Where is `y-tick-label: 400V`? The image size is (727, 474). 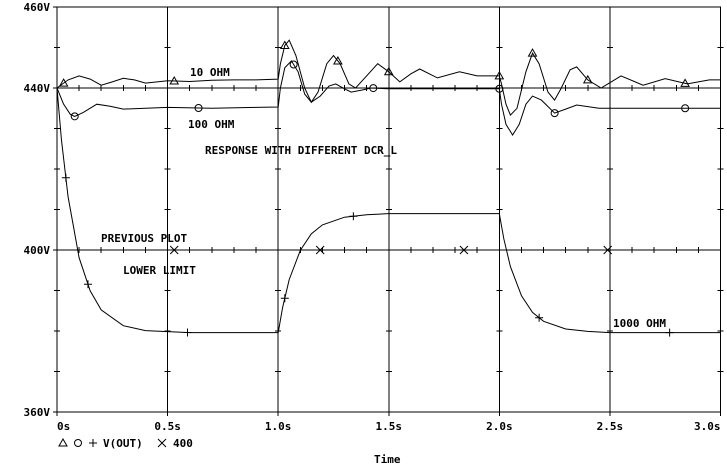
y-tick-label: 400V is located at coordinates (37, 250).